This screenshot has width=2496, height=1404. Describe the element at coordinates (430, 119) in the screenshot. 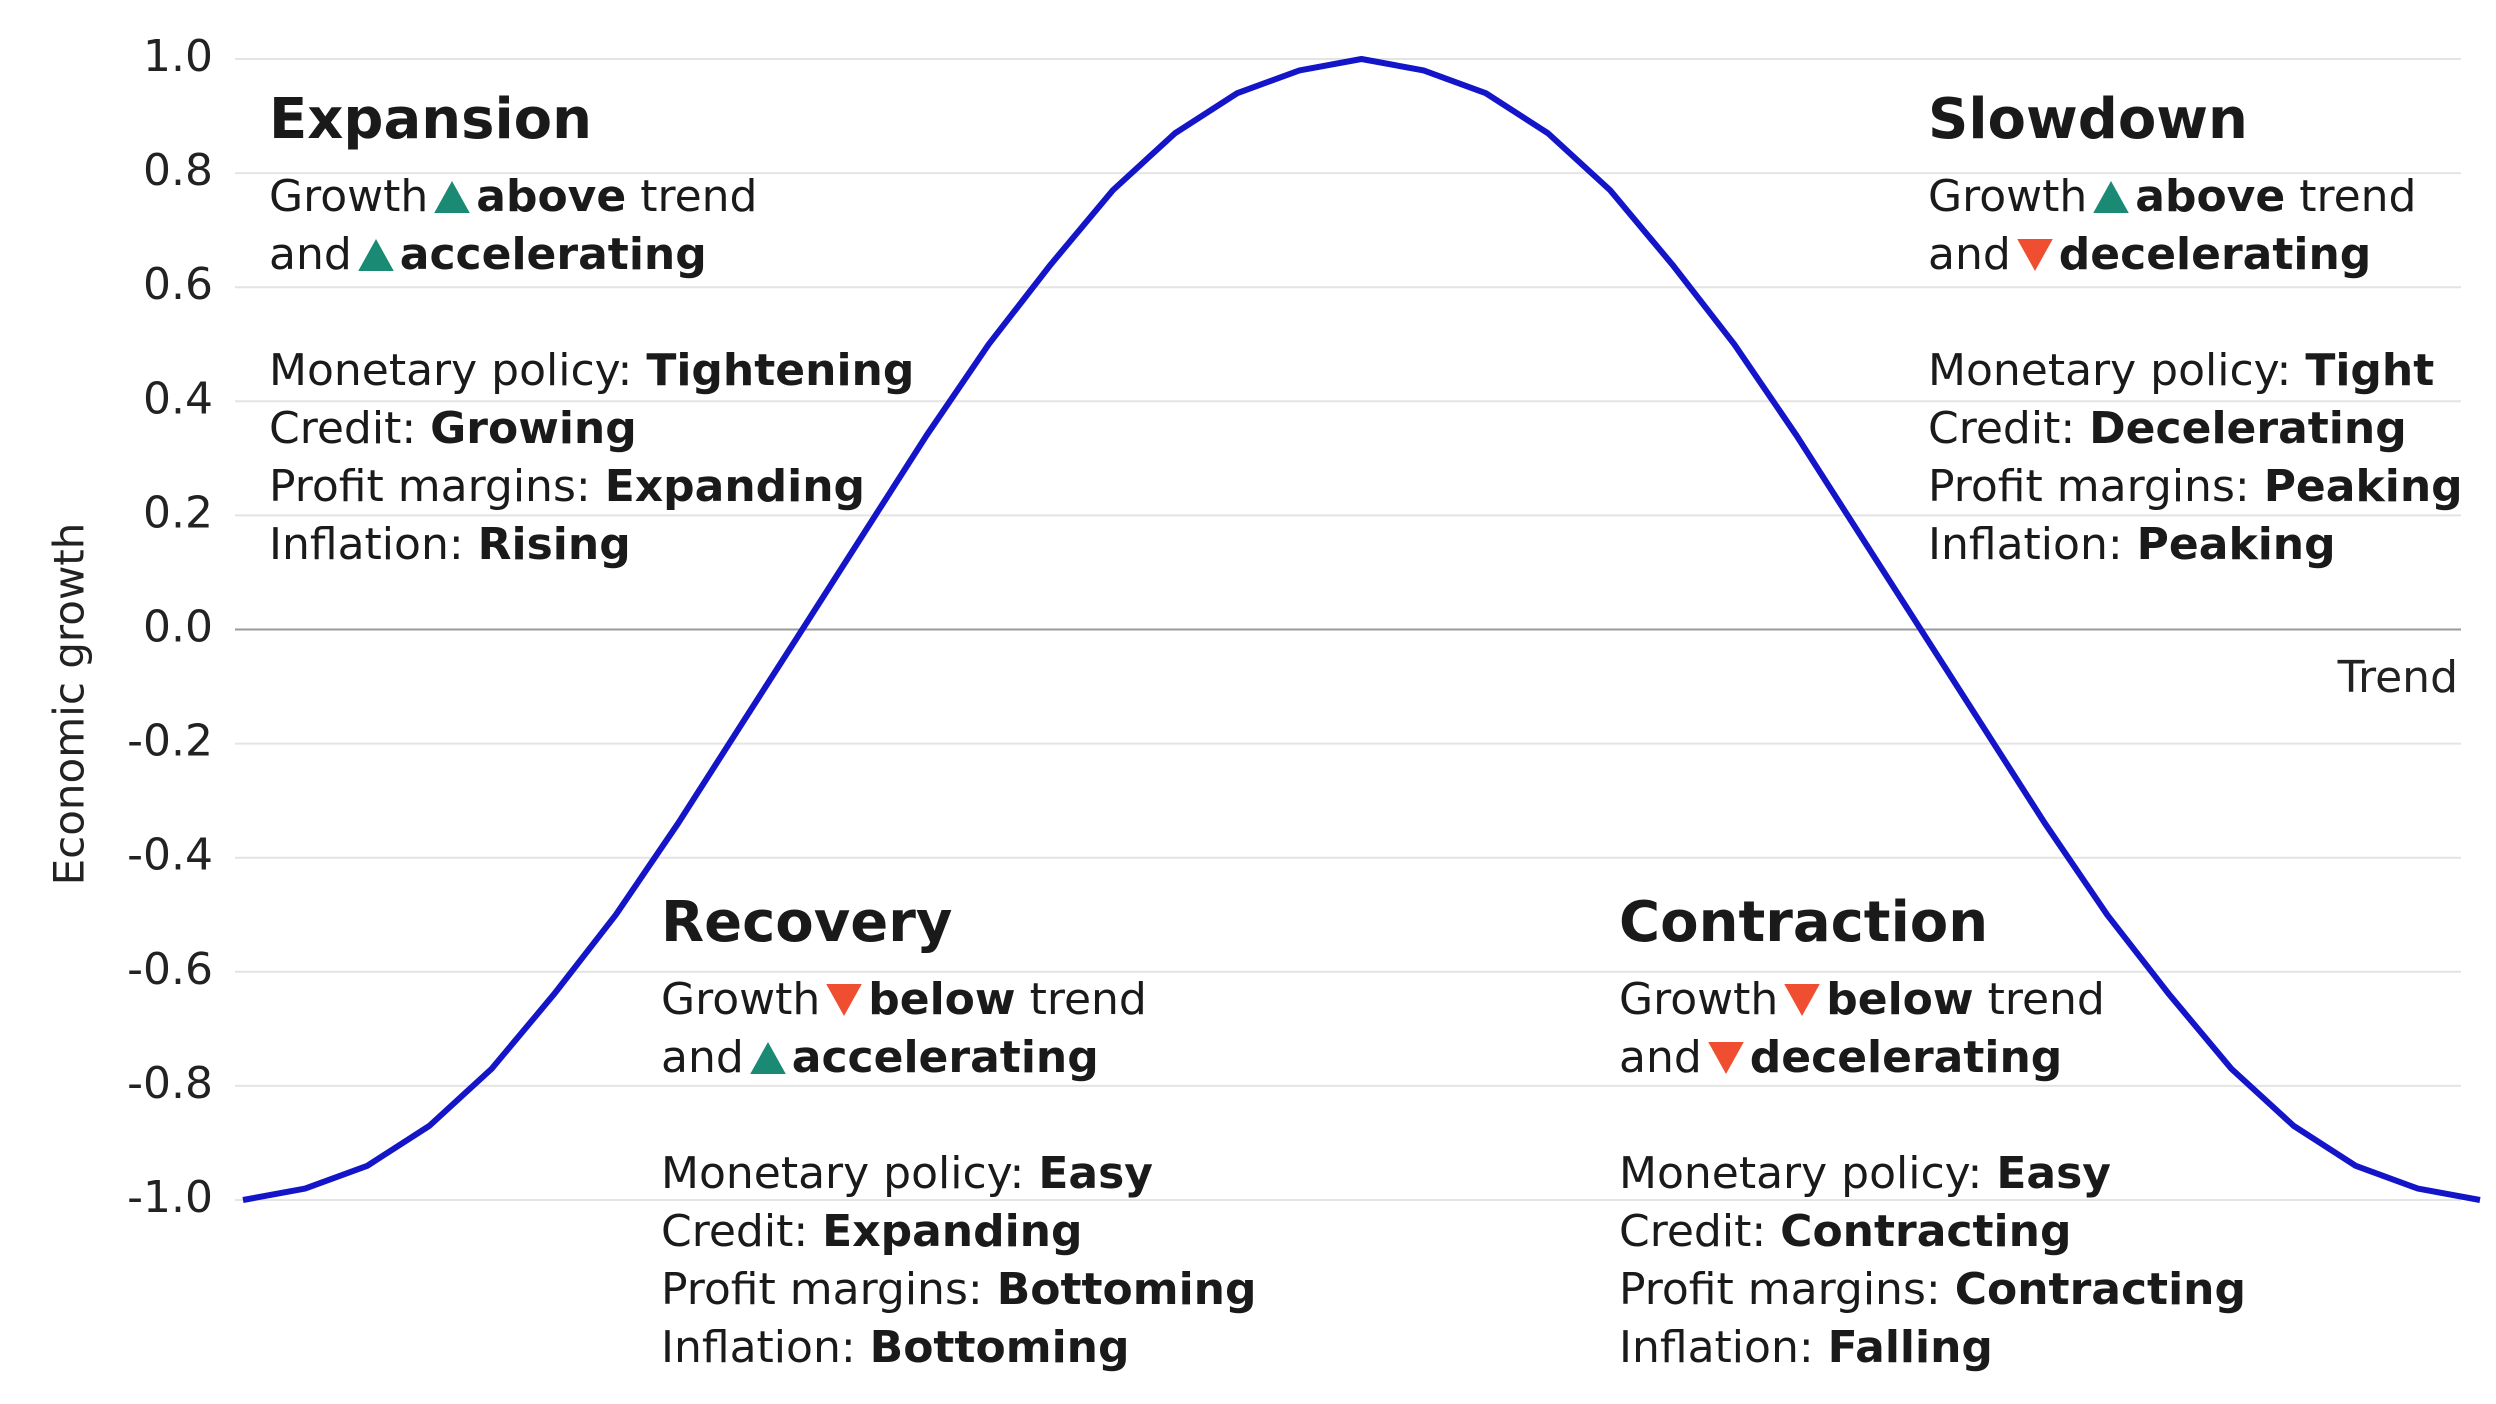

I see `phase-title: Expansion` at that location.